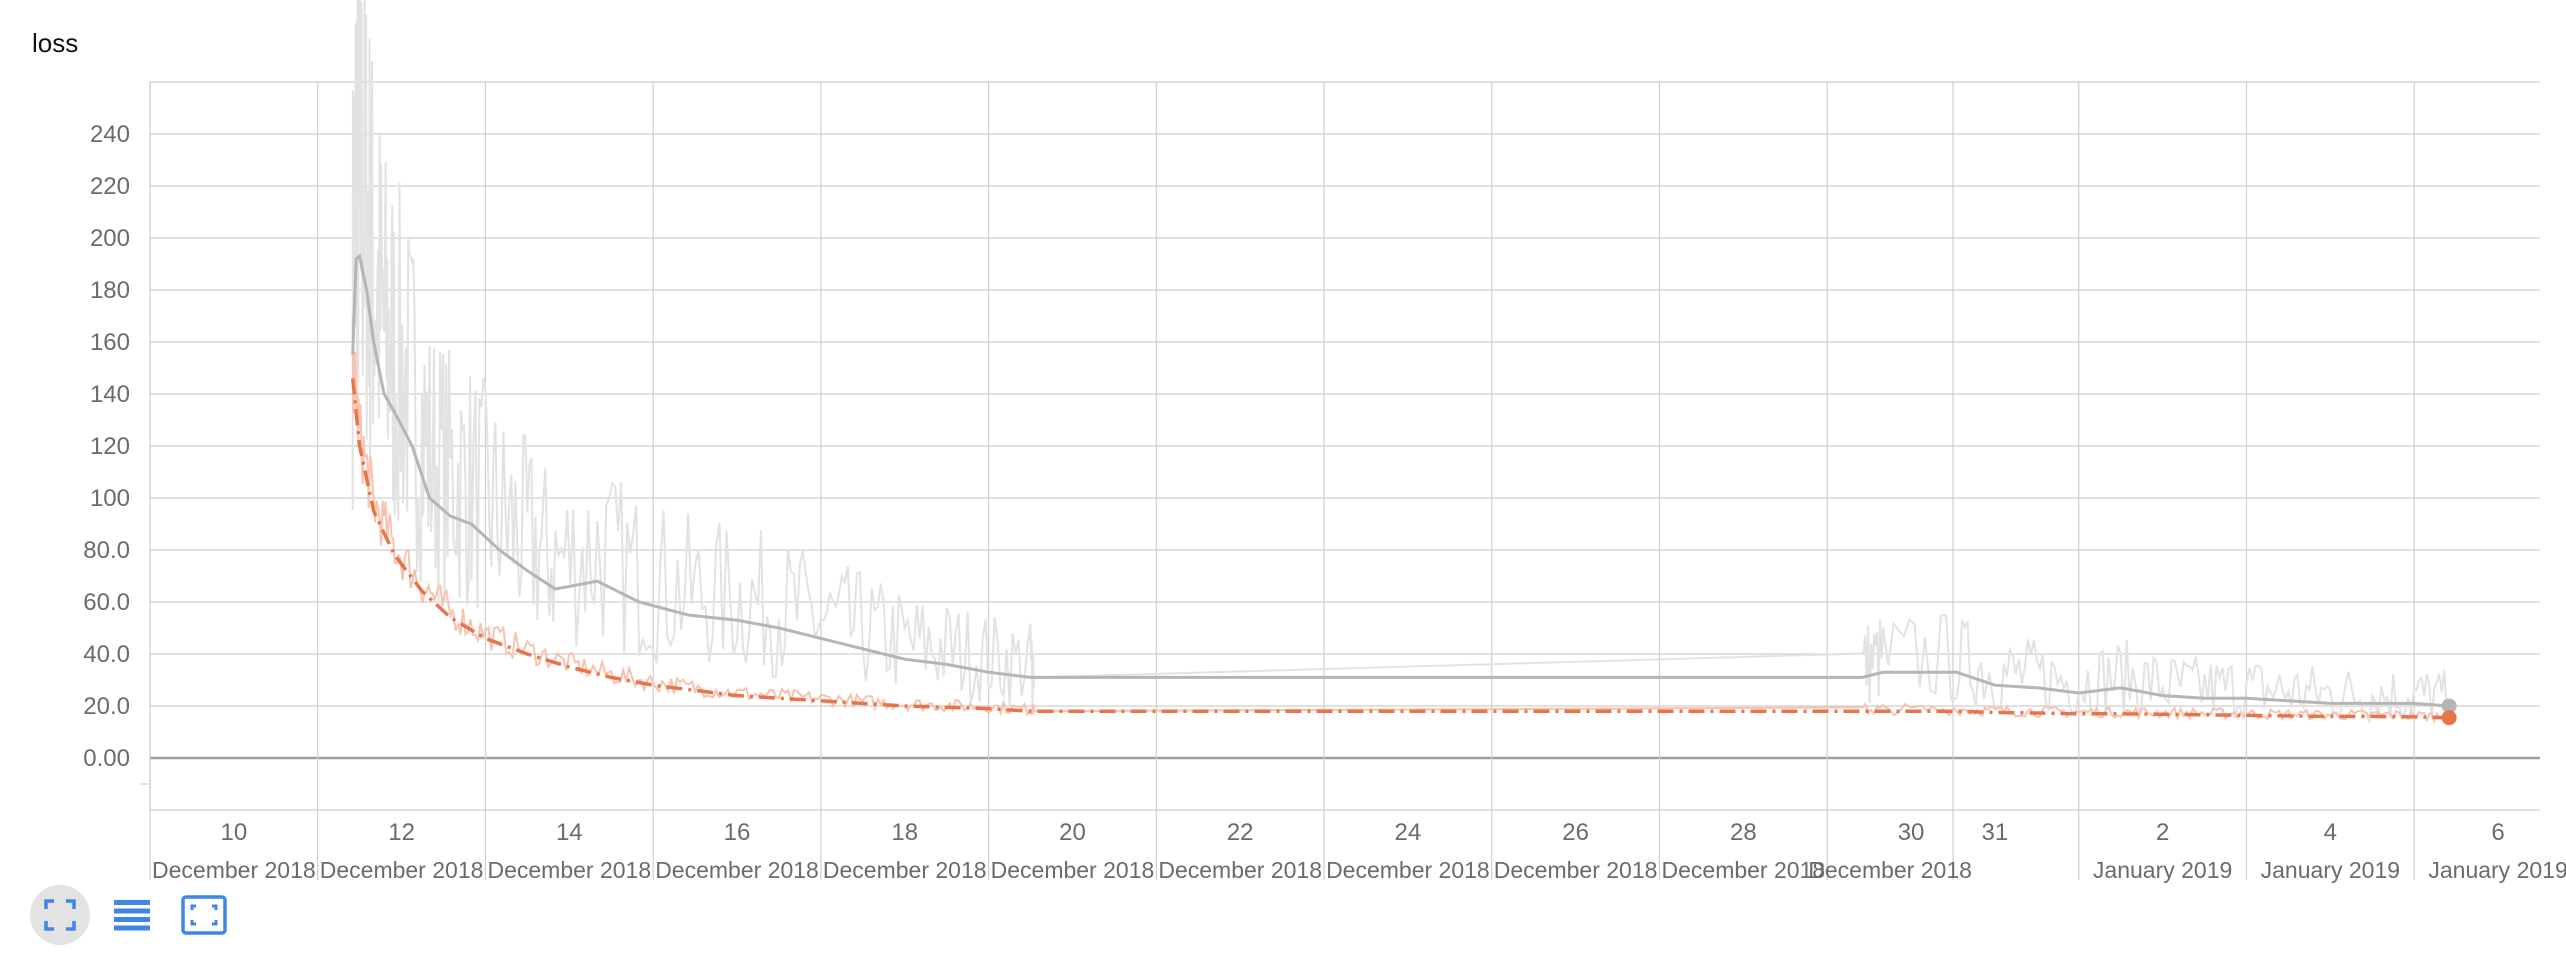  Describe the element at coordinates (110, 186) in the screenshot. I see `y-tick-label: 220` at that location.